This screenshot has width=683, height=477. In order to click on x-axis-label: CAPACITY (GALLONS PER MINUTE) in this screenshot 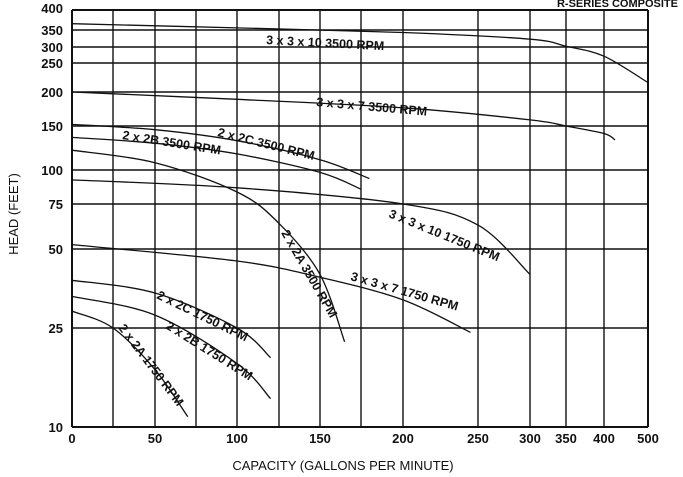, I will do `click(342, 465)`.